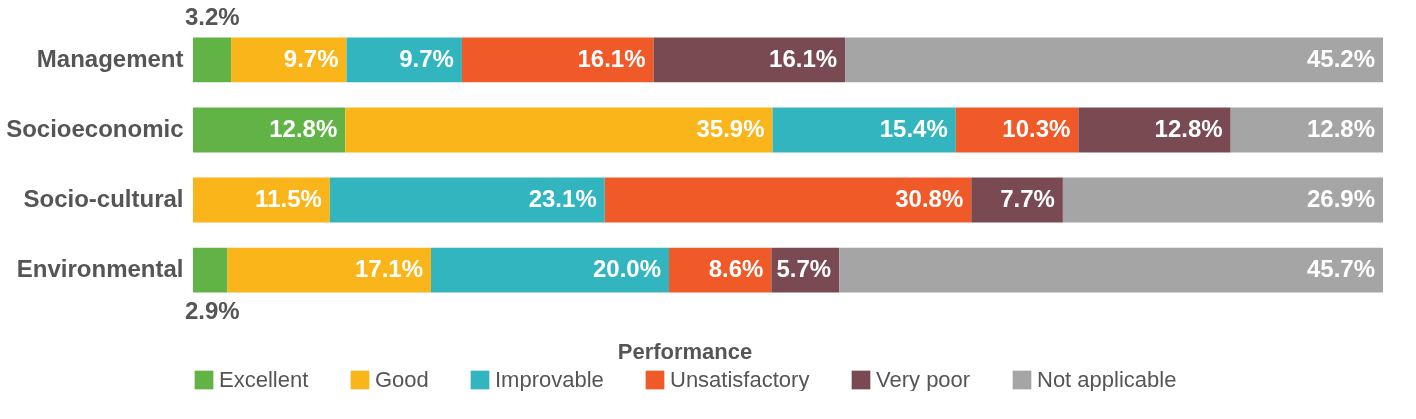  I want to click on data-label: 17.1%, so click(388, 269).